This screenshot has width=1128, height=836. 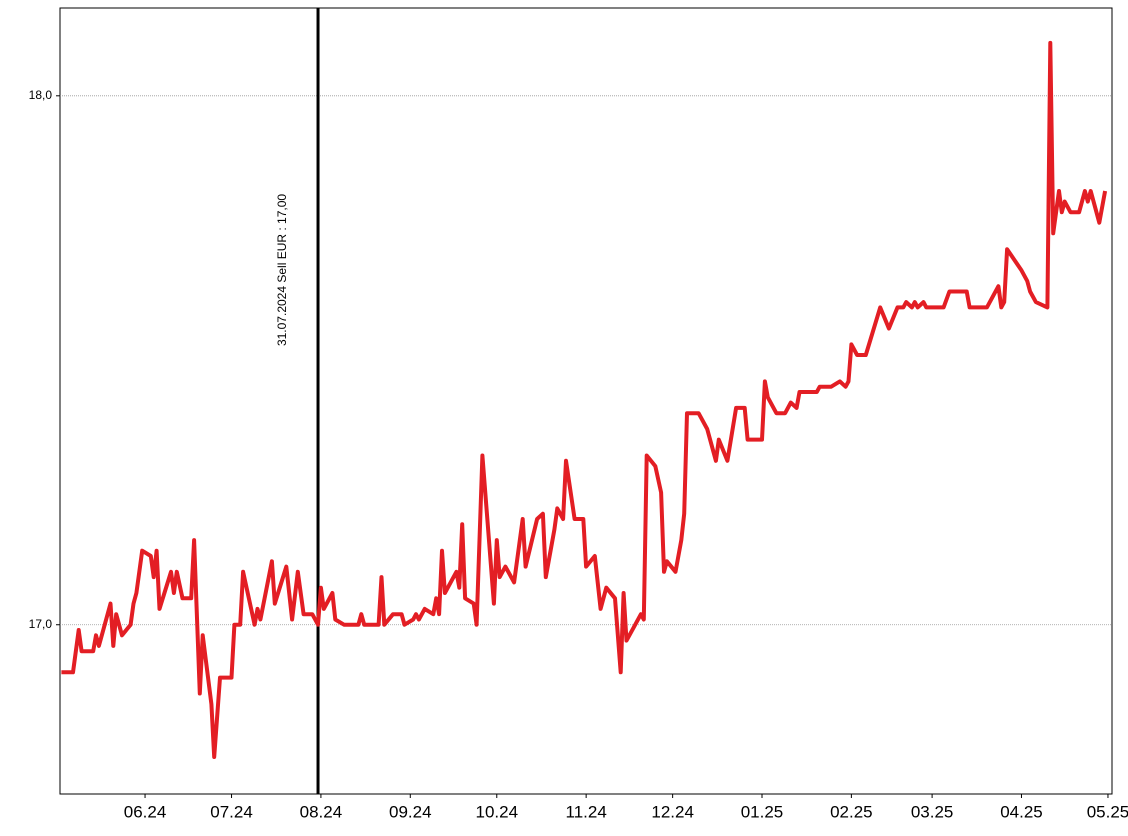 What do you see at coordinates (282, 270) in the screenshot?
I see `annotation: 31.07.2024 Sell EUR : 17,00` at bounding box center [282, 270].